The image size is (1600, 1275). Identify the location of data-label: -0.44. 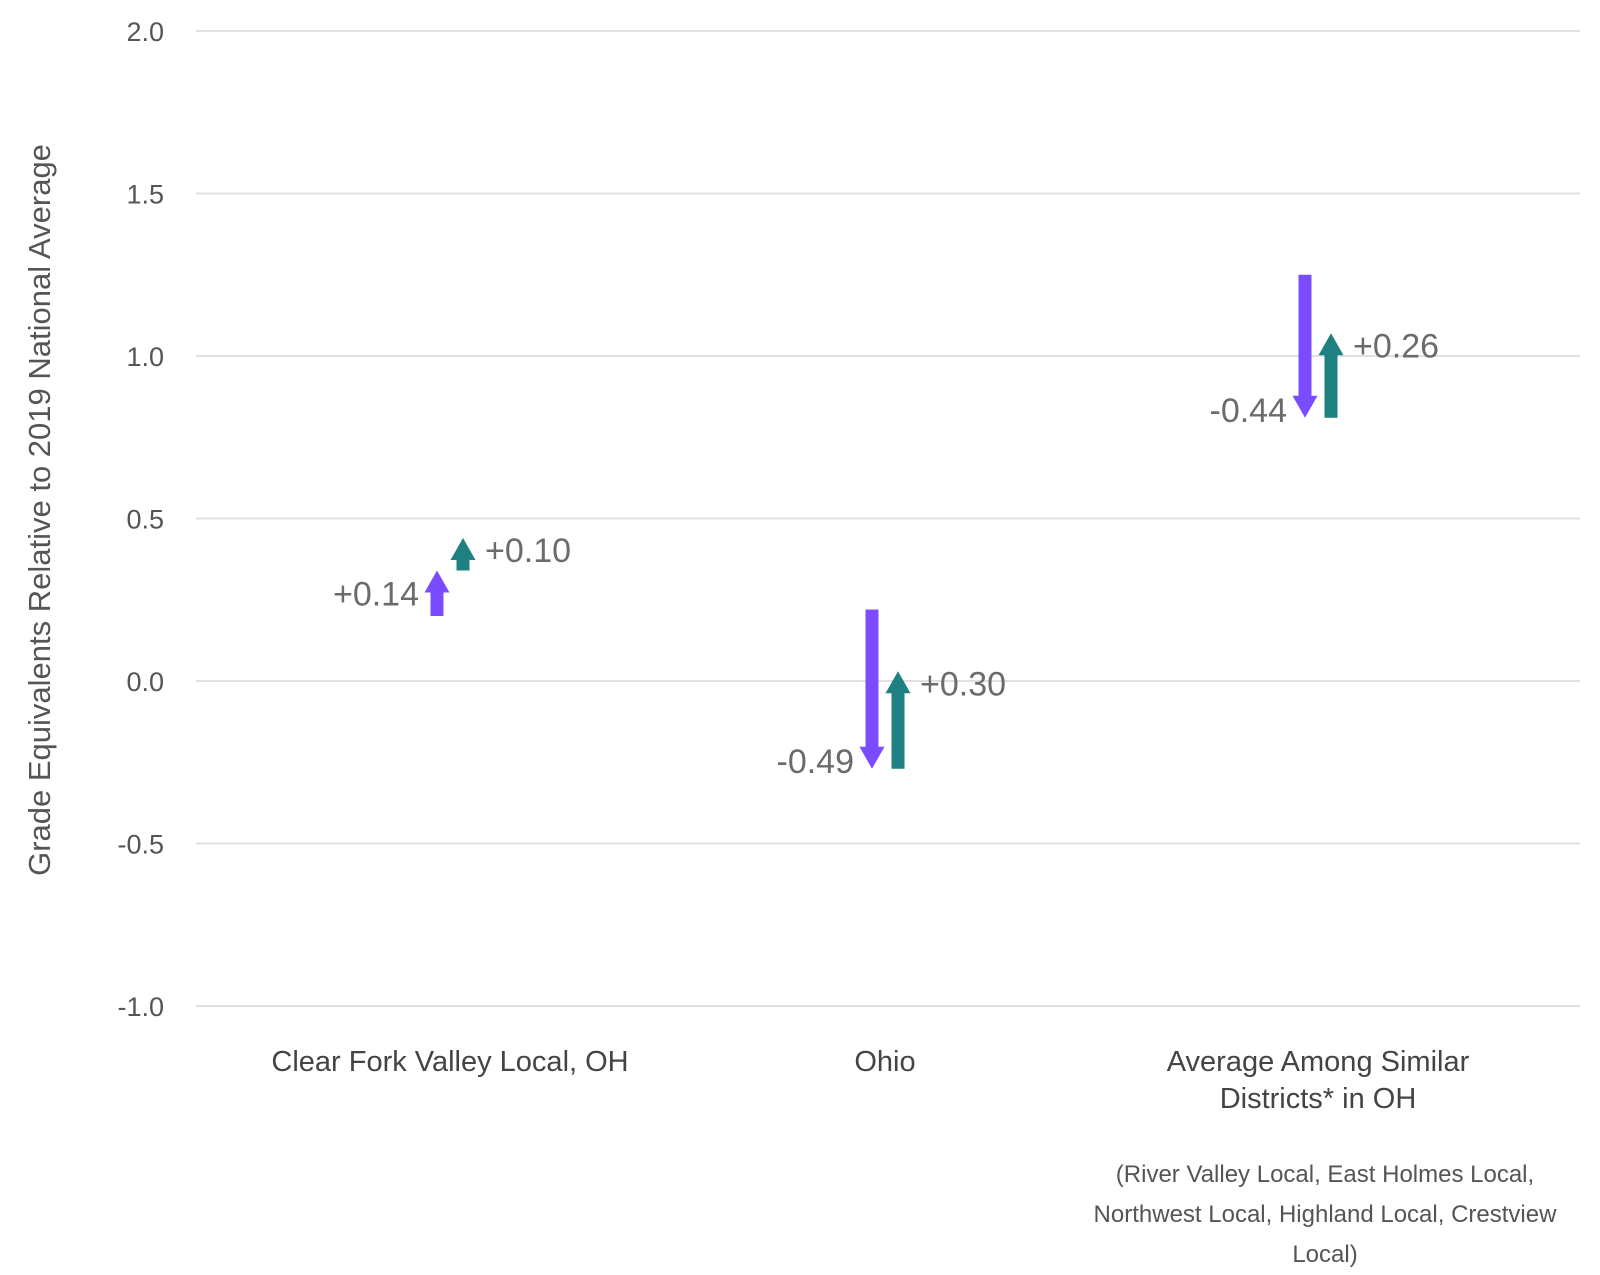
(1249, 411).